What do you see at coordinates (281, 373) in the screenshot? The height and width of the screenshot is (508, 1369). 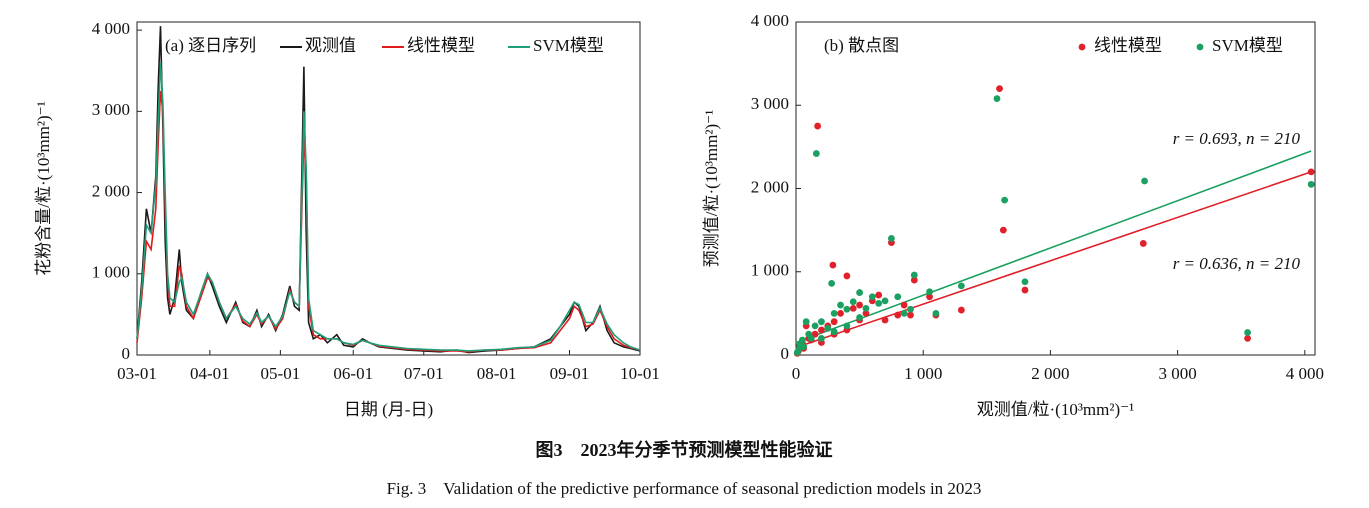 I see `x-tick-label: 05-01` at bounding box center [281, 373].